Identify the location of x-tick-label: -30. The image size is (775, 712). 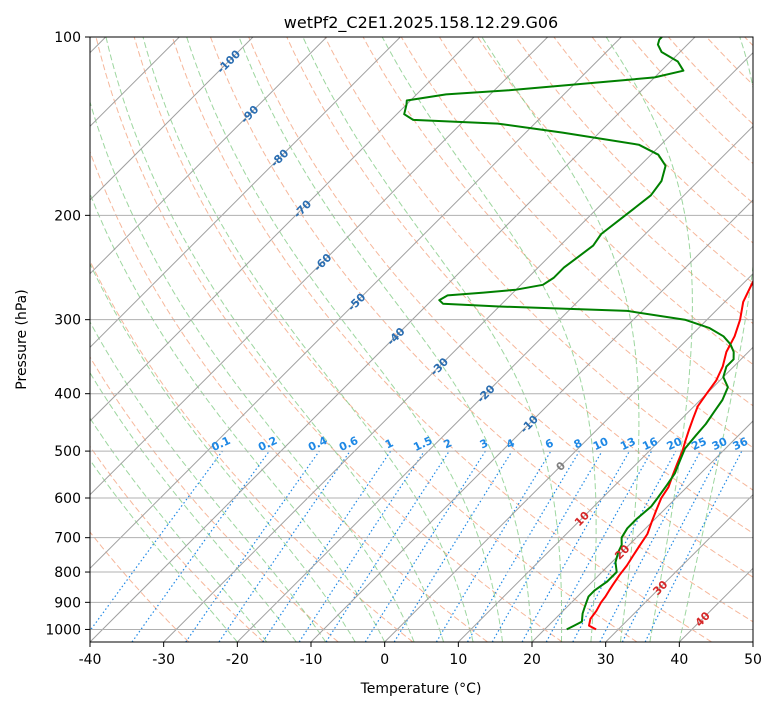
(163, 660).